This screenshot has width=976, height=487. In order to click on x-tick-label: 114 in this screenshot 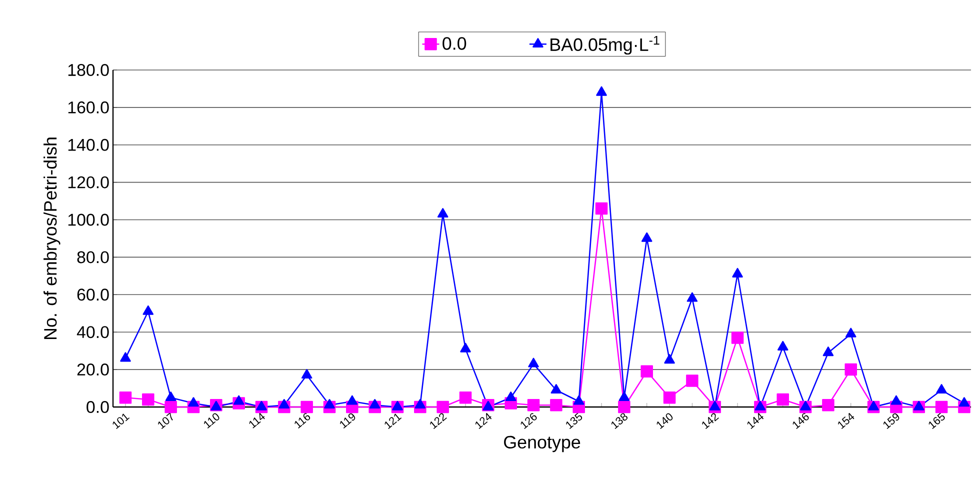, I will do `click(257, 420)`.